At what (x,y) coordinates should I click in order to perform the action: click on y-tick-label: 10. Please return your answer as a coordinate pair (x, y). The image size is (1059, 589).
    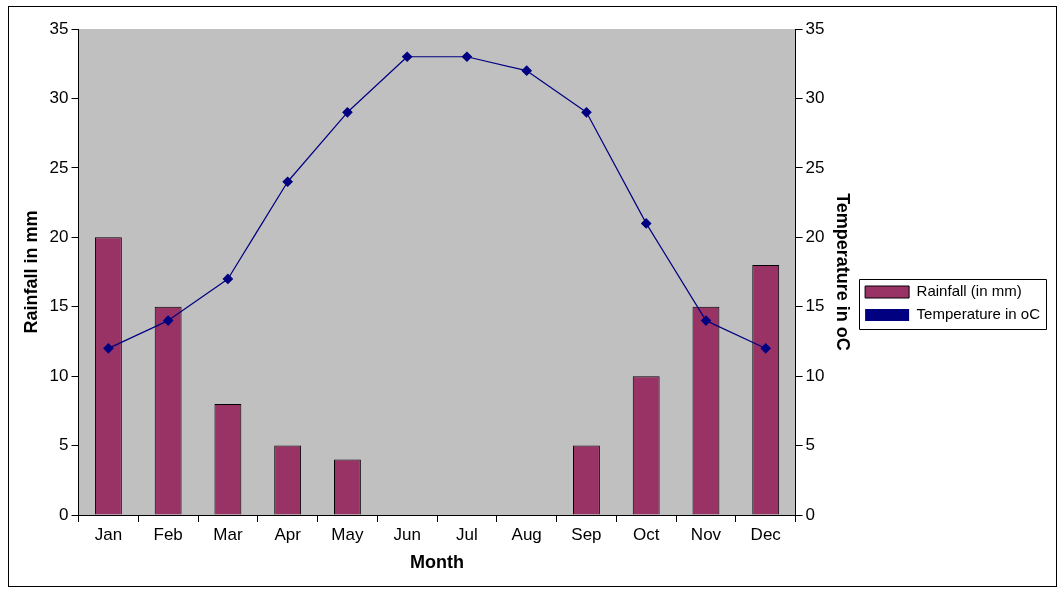
    Looking at the image, I should click on (59, 375).